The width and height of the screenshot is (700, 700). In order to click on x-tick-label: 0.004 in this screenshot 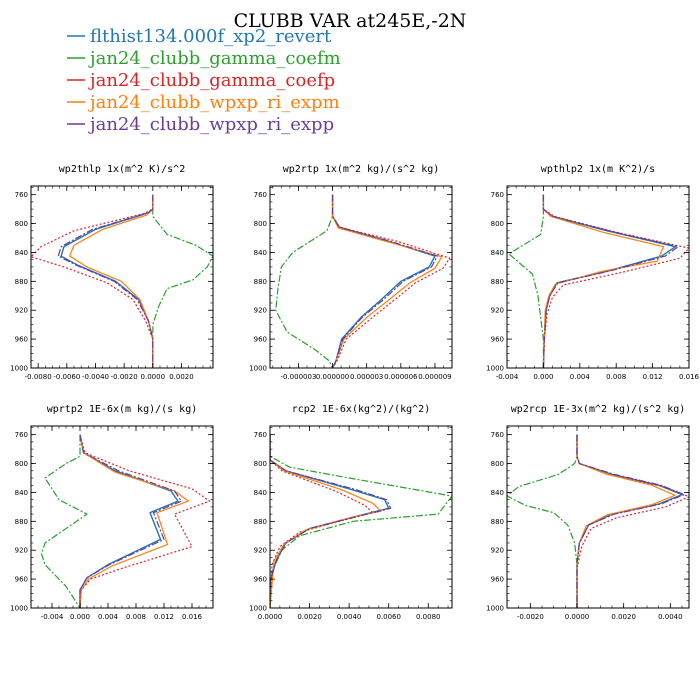, I will do `click(108, 617)`.